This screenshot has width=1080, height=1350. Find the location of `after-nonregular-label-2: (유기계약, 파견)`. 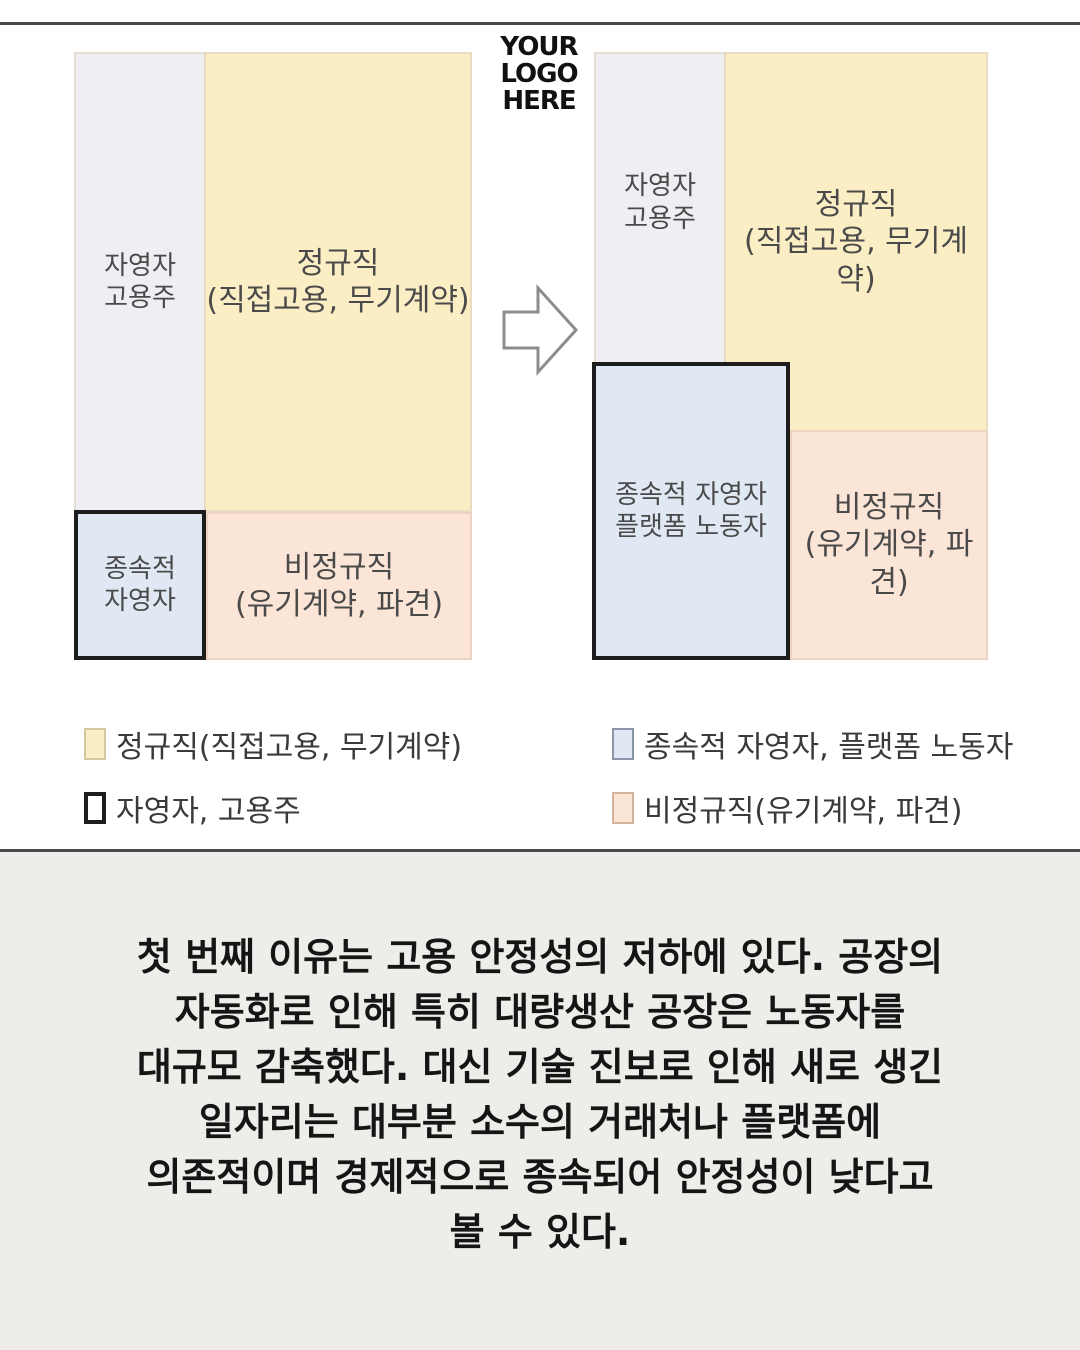

after-nonregular-label-2: (유기계약, 파견) is located at coordinates (889, 563).